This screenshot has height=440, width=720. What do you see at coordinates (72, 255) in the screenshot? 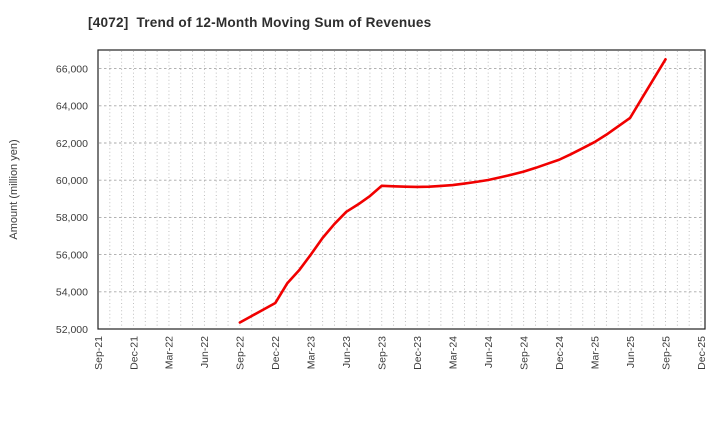
I see `y-tick-label: 56,000` at bounding box center [72, 255].